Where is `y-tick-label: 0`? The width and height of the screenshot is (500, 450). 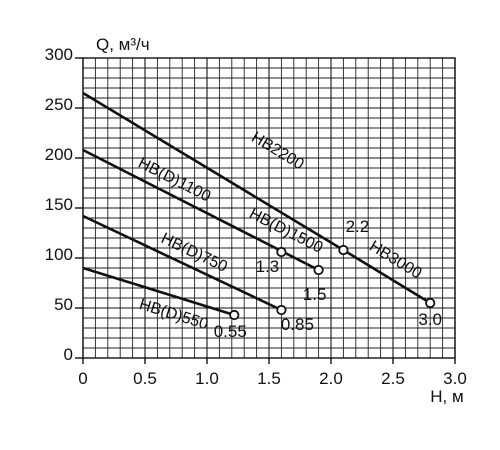 y-tick-label: 0 is located at coordinates (68, 354).